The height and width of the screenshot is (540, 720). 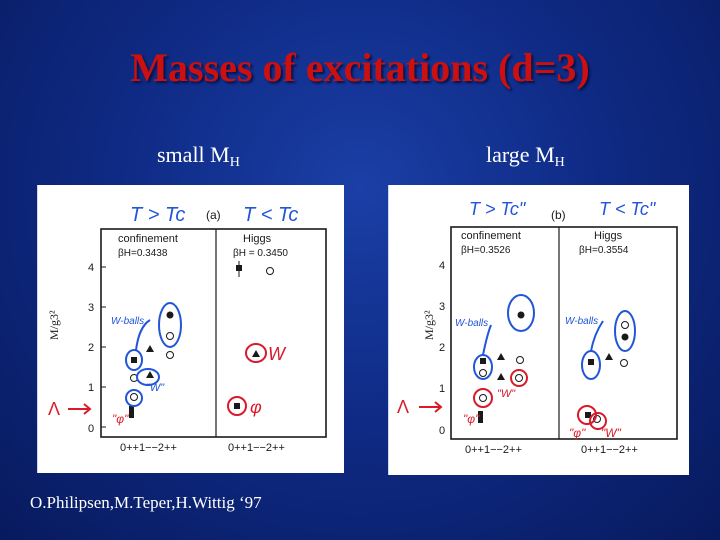 I want to click on xticks-left-b: 0++1−−2++, so click(x=493, y=450).